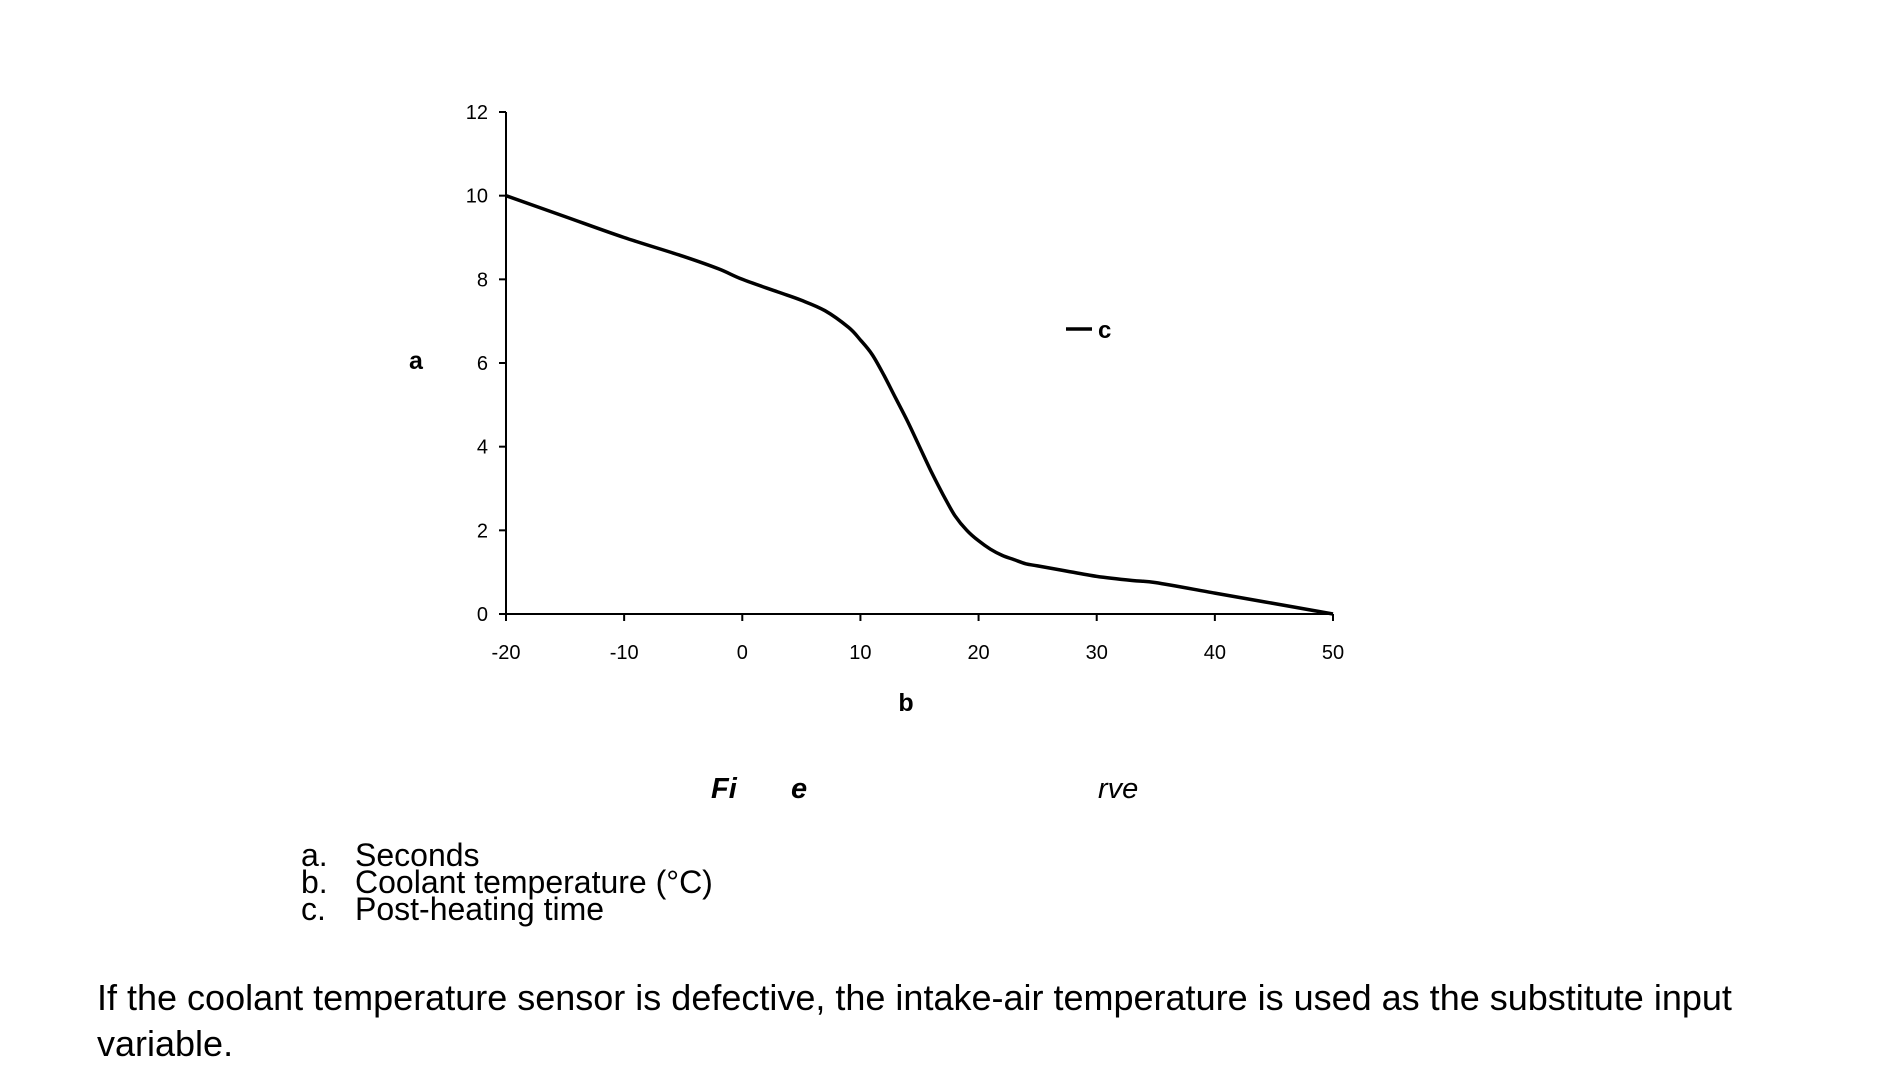 This screenshot has height=1074, width=1896. What do you see at coordinates (506, 653) in the screenshot?
I see `x-tick-label: -20` at bounding box center [506, 653].